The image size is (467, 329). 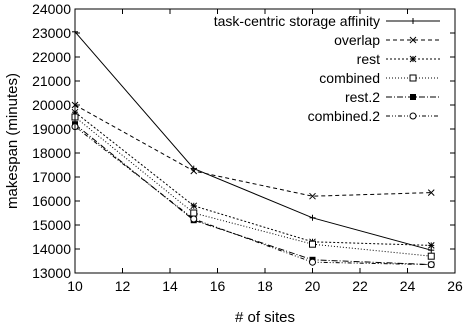 What do you see at coordinates (357, 40) in the screenshot?
I see `legend-label: overlap` at bounding box center [357, 40].